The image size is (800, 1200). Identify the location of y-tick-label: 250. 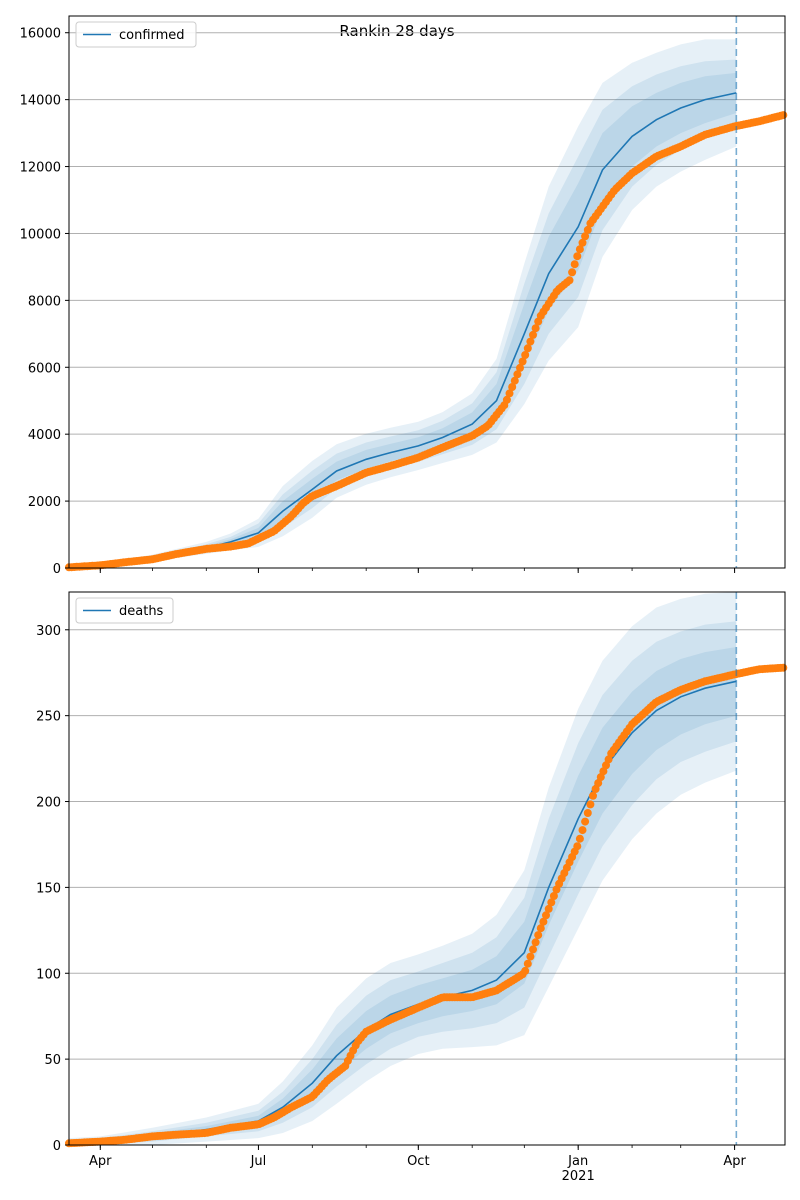
(48, 717).